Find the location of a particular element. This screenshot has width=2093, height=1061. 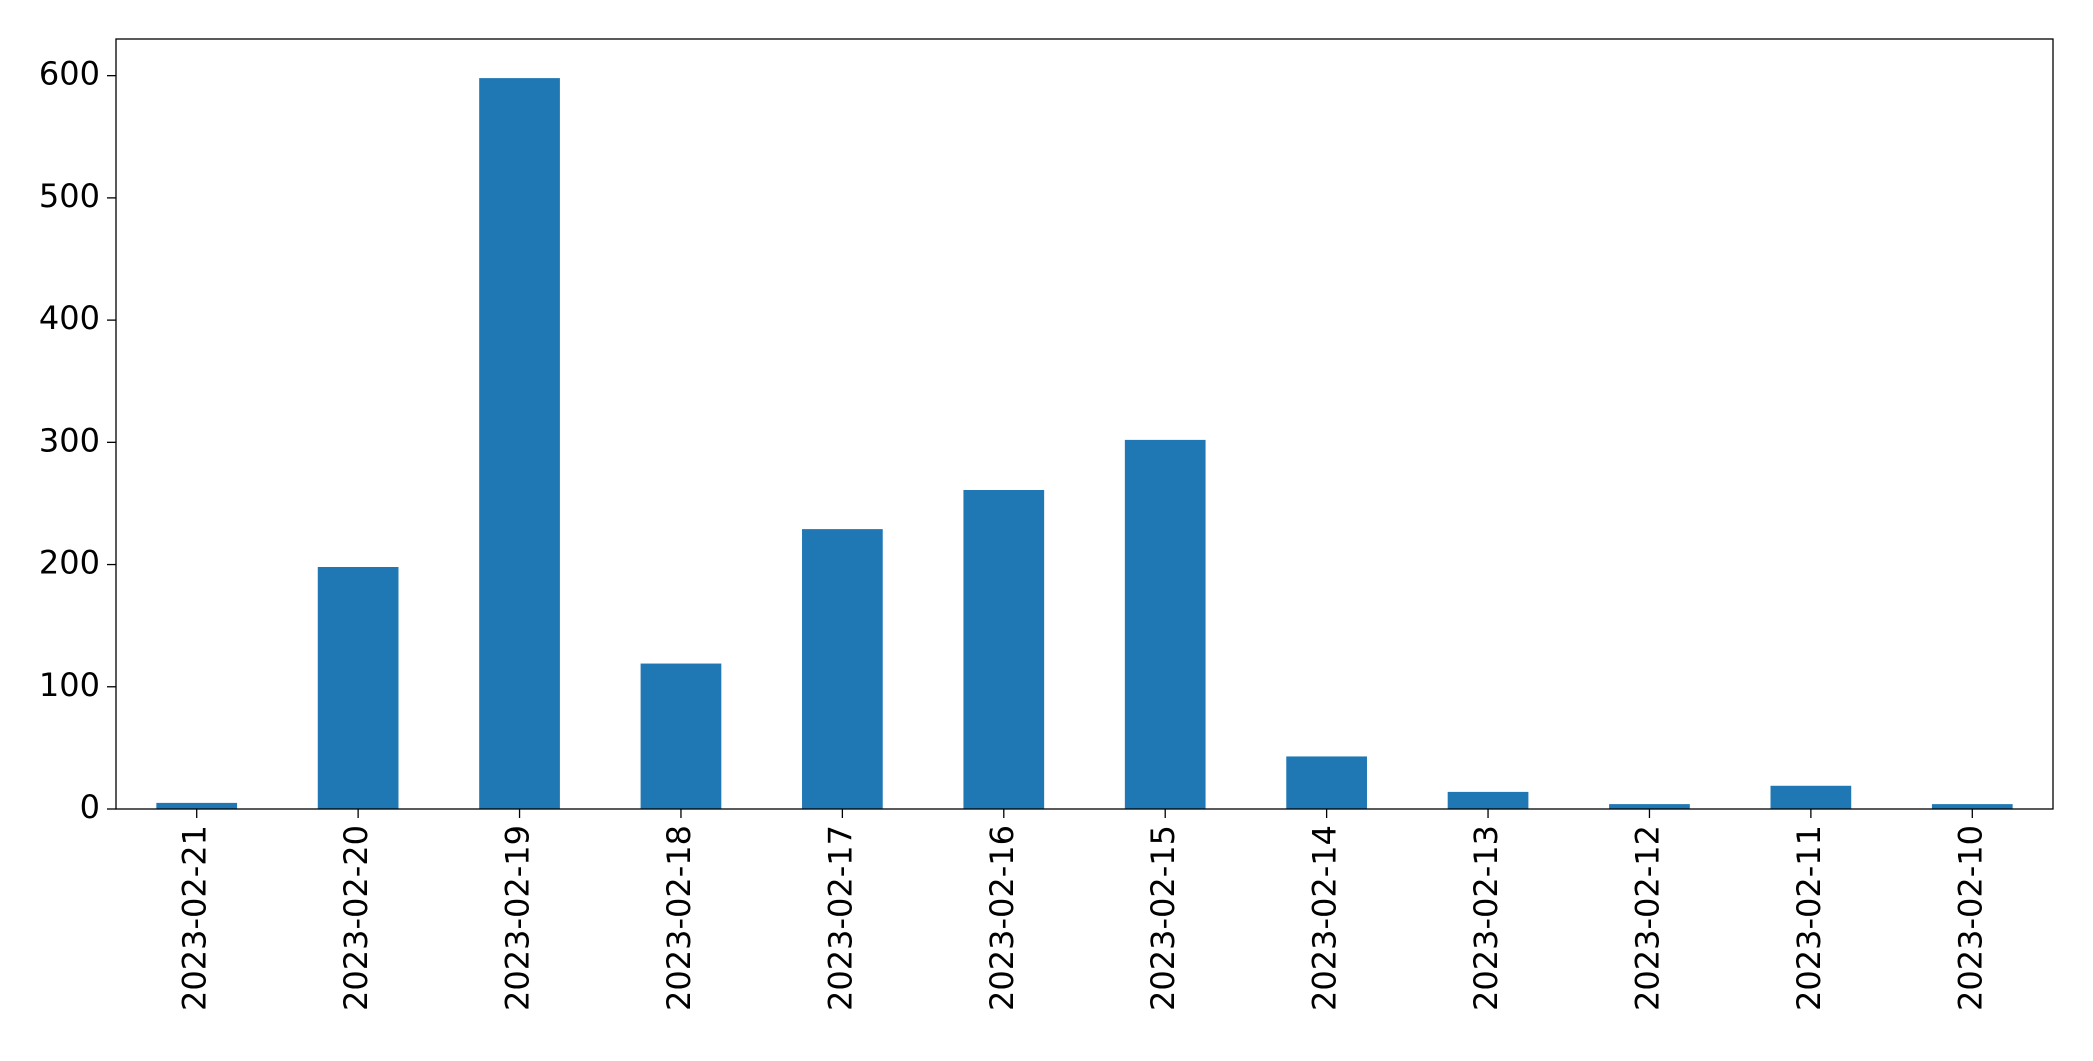

y-tick-label: 500 is located at coordinates (69, 196).